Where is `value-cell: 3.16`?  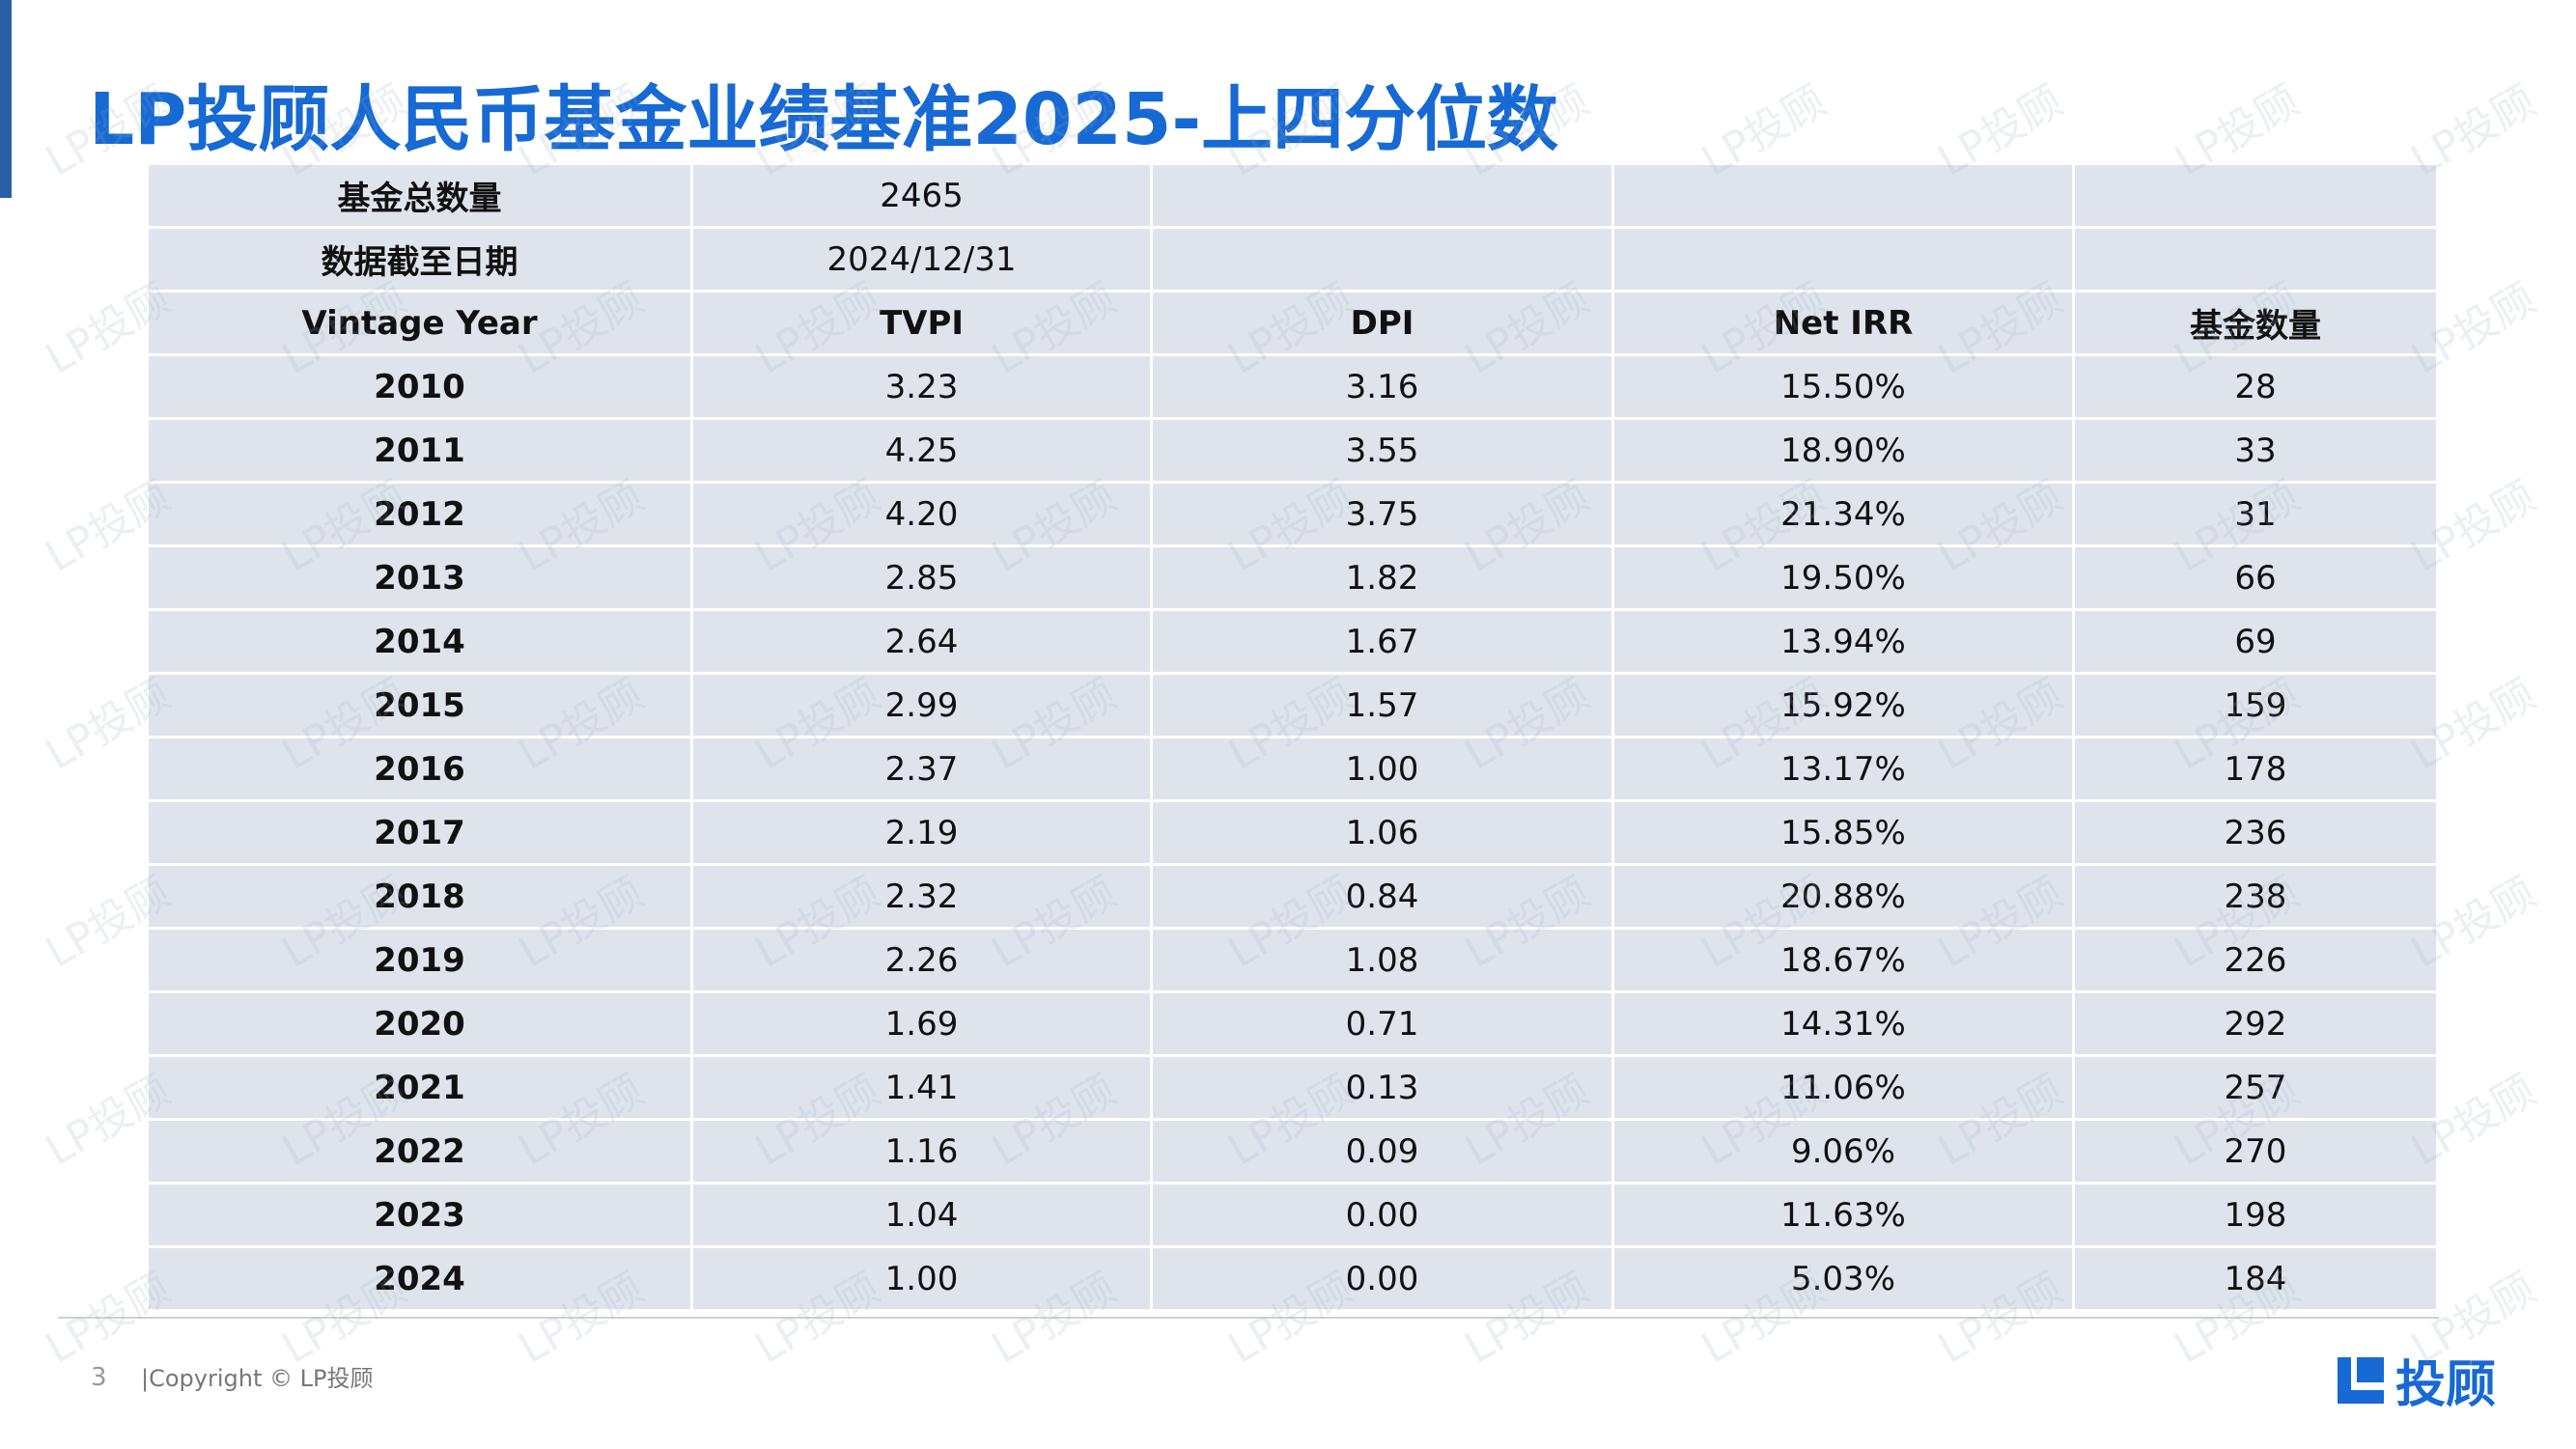
value-cell: 3.16 is located at coordinates (1382, 386).